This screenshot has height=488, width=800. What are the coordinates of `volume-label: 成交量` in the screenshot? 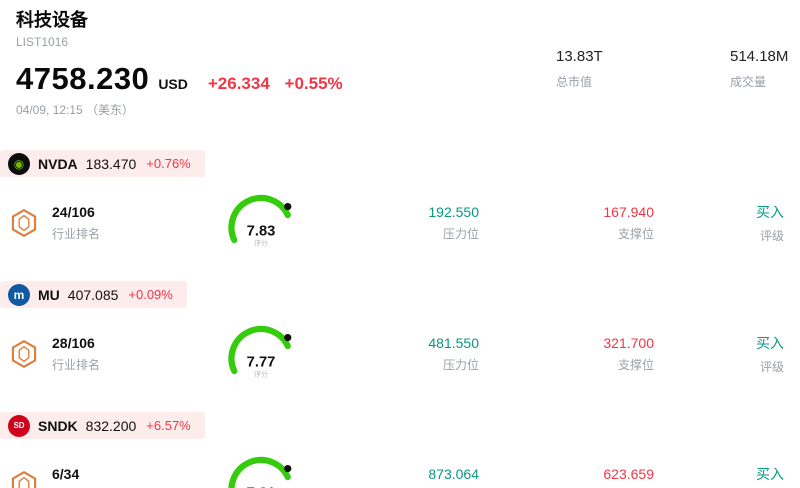 It's located at (748, 82).